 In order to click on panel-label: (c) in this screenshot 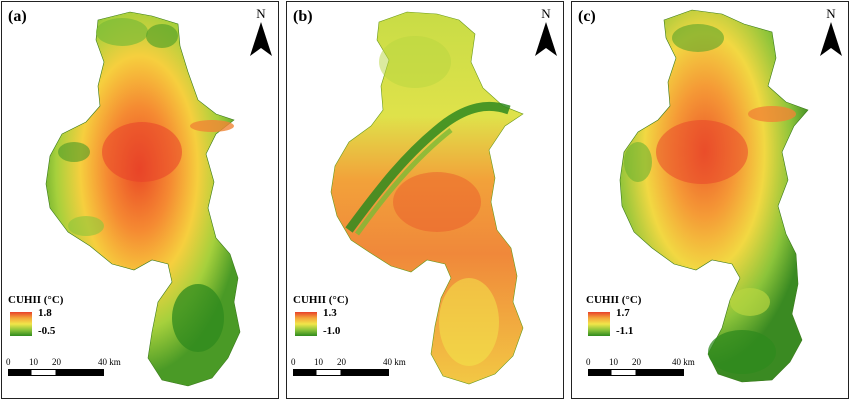, I will do `click(587, 16)`.